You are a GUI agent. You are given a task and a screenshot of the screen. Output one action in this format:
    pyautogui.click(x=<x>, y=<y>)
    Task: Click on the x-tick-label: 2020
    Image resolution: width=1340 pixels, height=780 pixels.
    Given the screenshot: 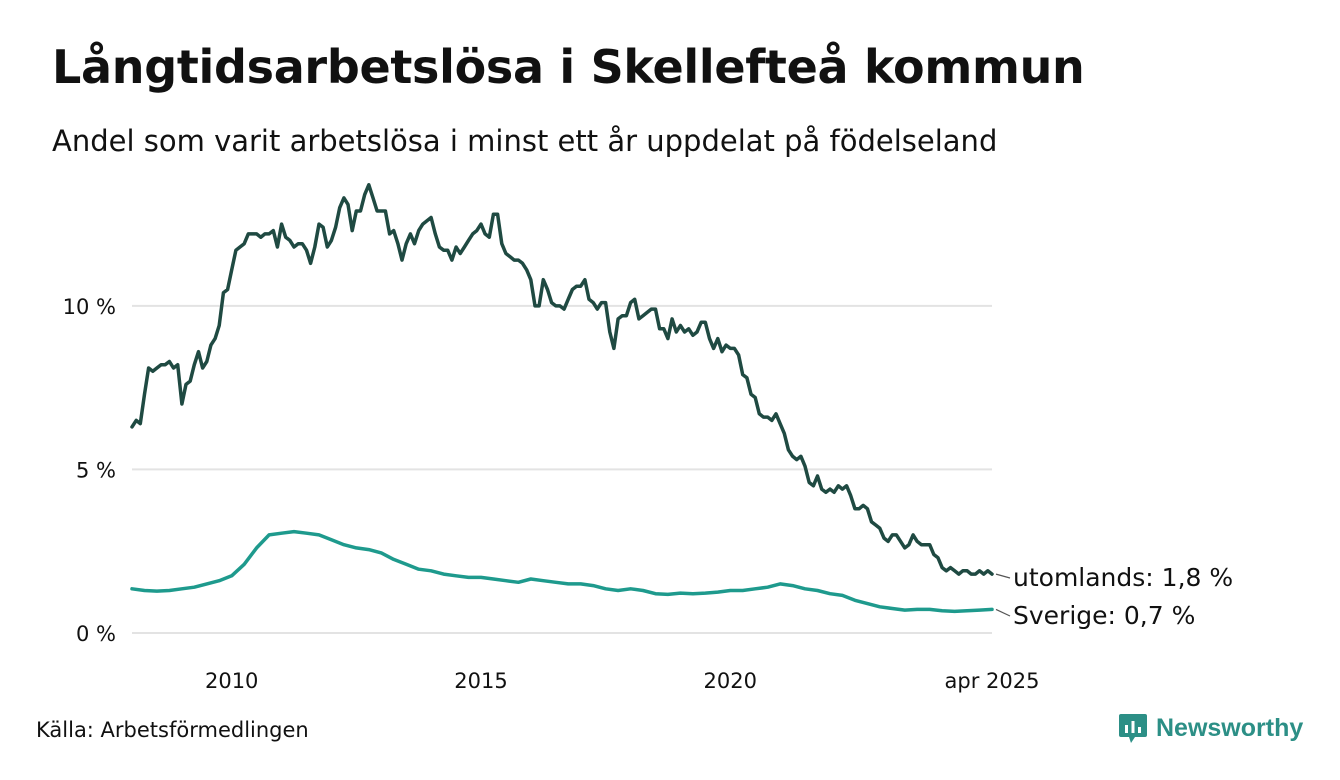 What is the action you would take?
    pyautogui.click(x=730, y=681)
    